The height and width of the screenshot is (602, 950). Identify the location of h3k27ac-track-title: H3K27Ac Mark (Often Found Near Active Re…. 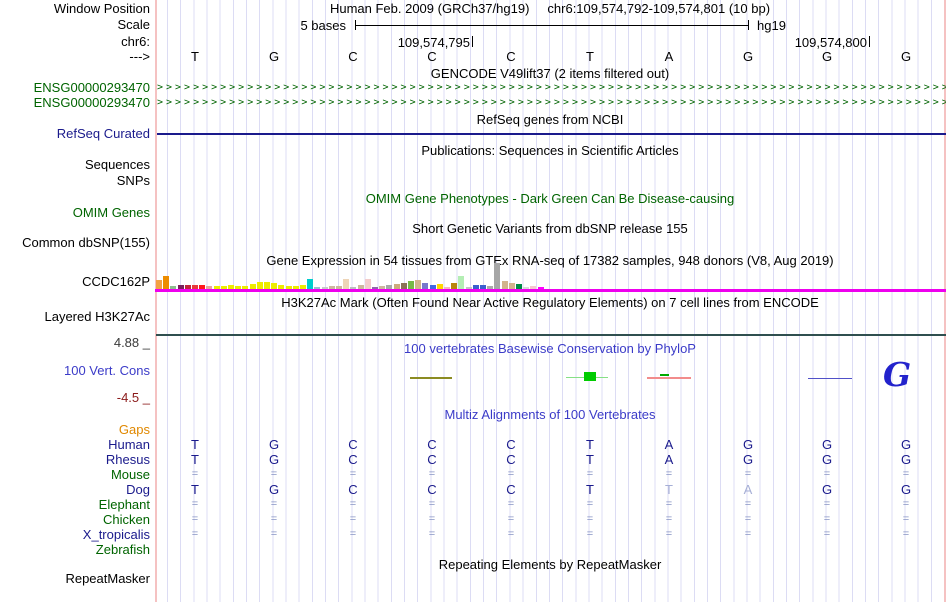
(550, 302).